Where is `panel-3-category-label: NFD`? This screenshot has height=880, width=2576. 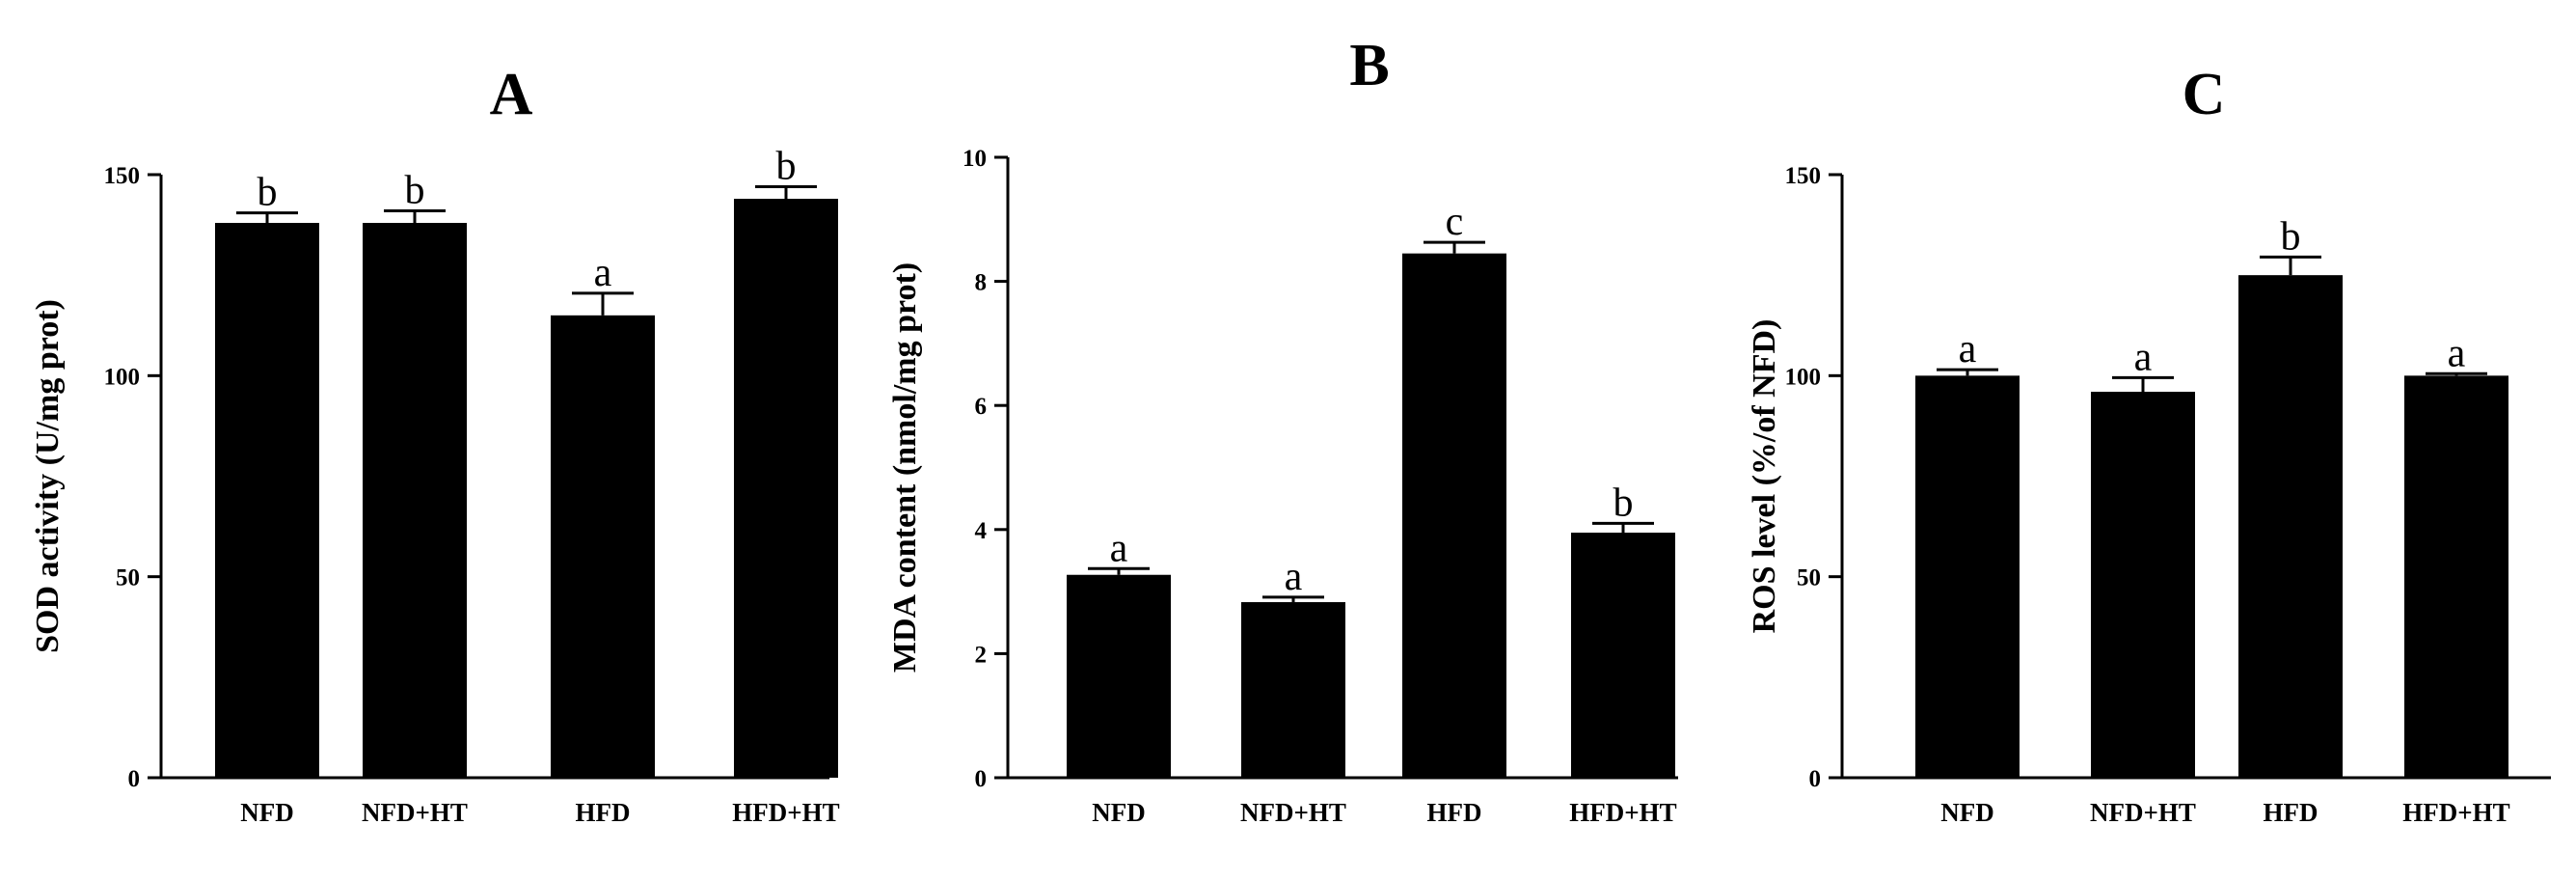 panel-3-category-label: NFD is located at coordinates (1967, 812).